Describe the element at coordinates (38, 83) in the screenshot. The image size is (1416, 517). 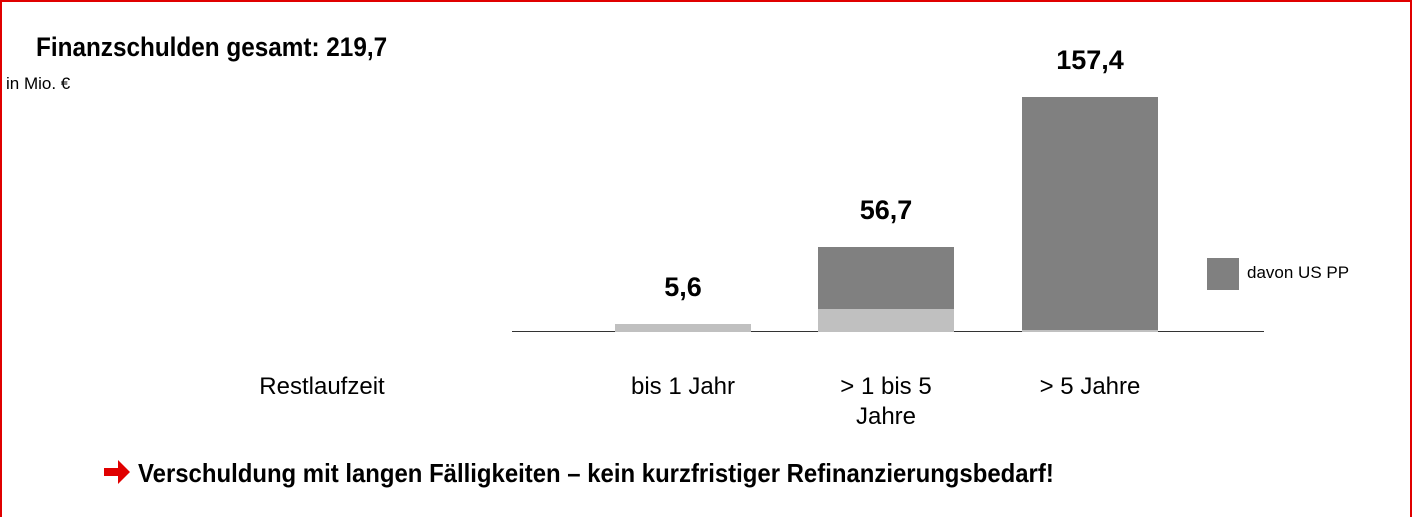
I see `chart-subtitle: in Mio. €` at that location.